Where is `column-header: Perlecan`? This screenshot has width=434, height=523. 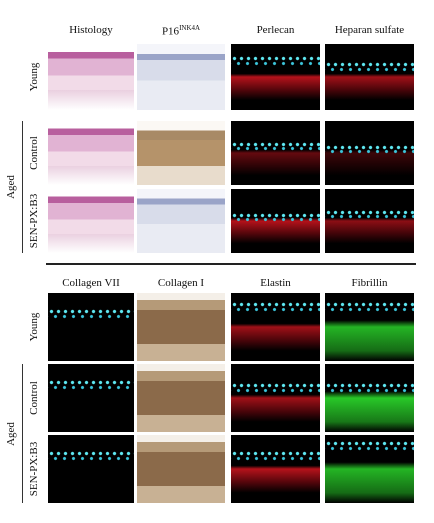
column-header: Perlecan is located at coordinates (275, 30).